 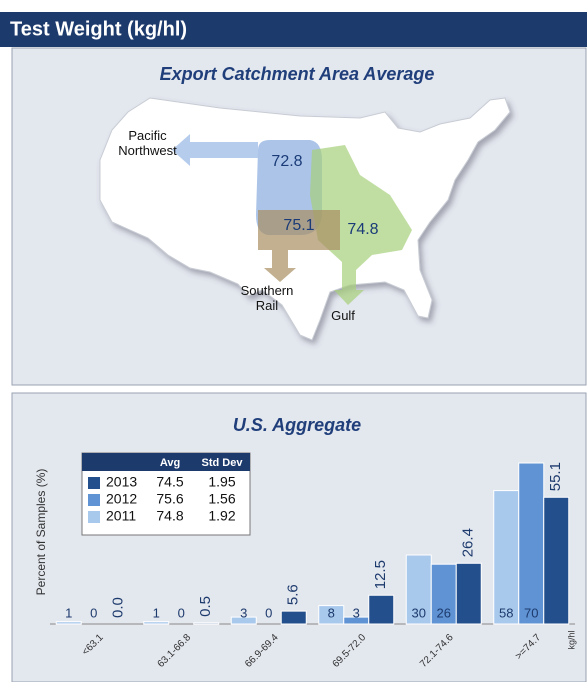 What do you see at coordinates (169, 499) in the screenshot?
I see `legend-avg: 75.6` at bounding box center [169, 499].